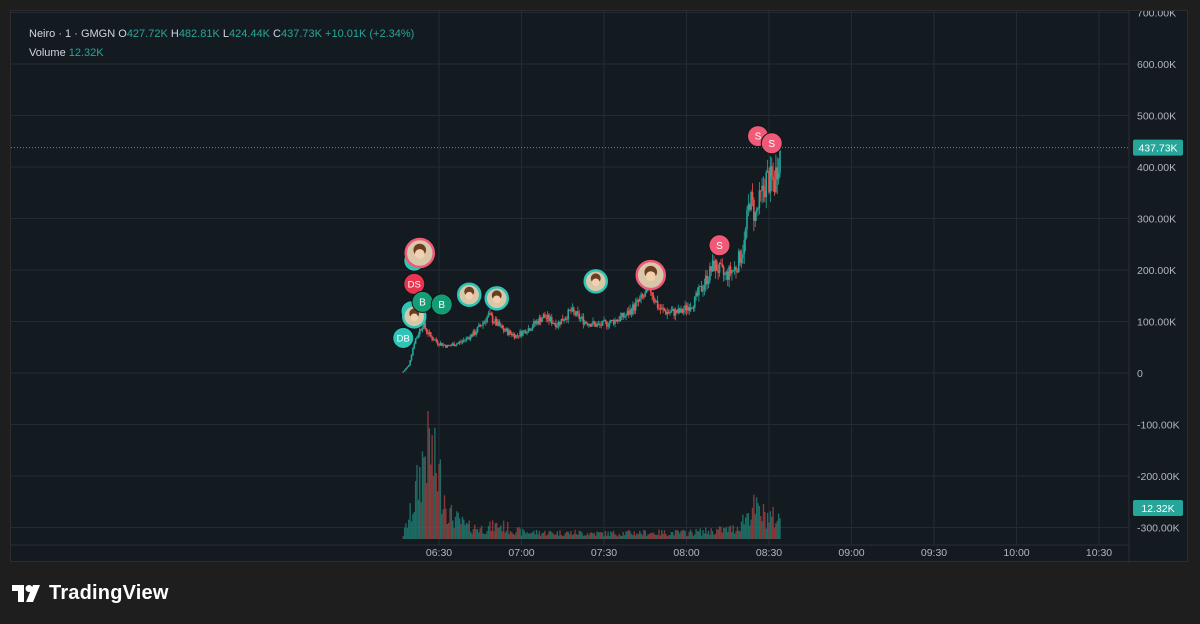 Image resolution: width=1200 pixels, height=624 pixels. Describe the element at coordinates (422, 302) in the screenshot. I see `marker-label: B` at that location.